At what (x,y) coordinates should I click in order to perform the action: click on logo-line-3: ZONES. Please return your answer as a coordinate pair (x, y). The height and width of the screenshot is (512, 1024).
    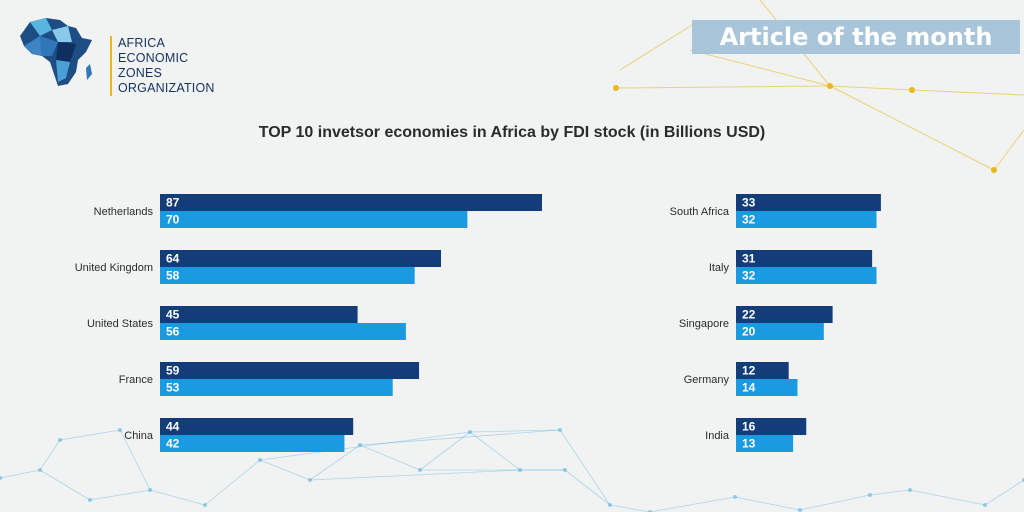
    Looking at the image, I should click on (140, 73).